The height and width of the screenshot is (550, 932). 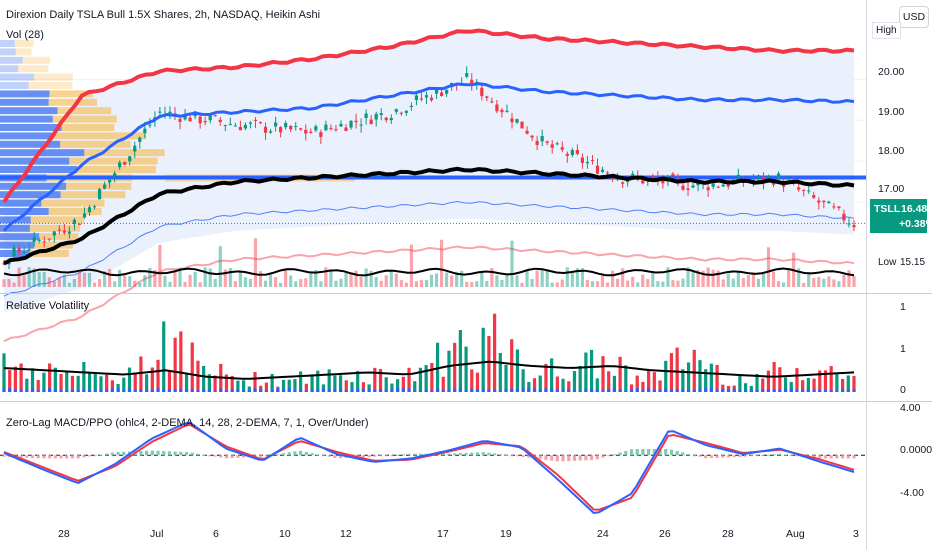 What do you see at coordinates (25, 35) in the screenshot?
I see `volume-legend: Vol (28)` at bounding box center [25, 35].